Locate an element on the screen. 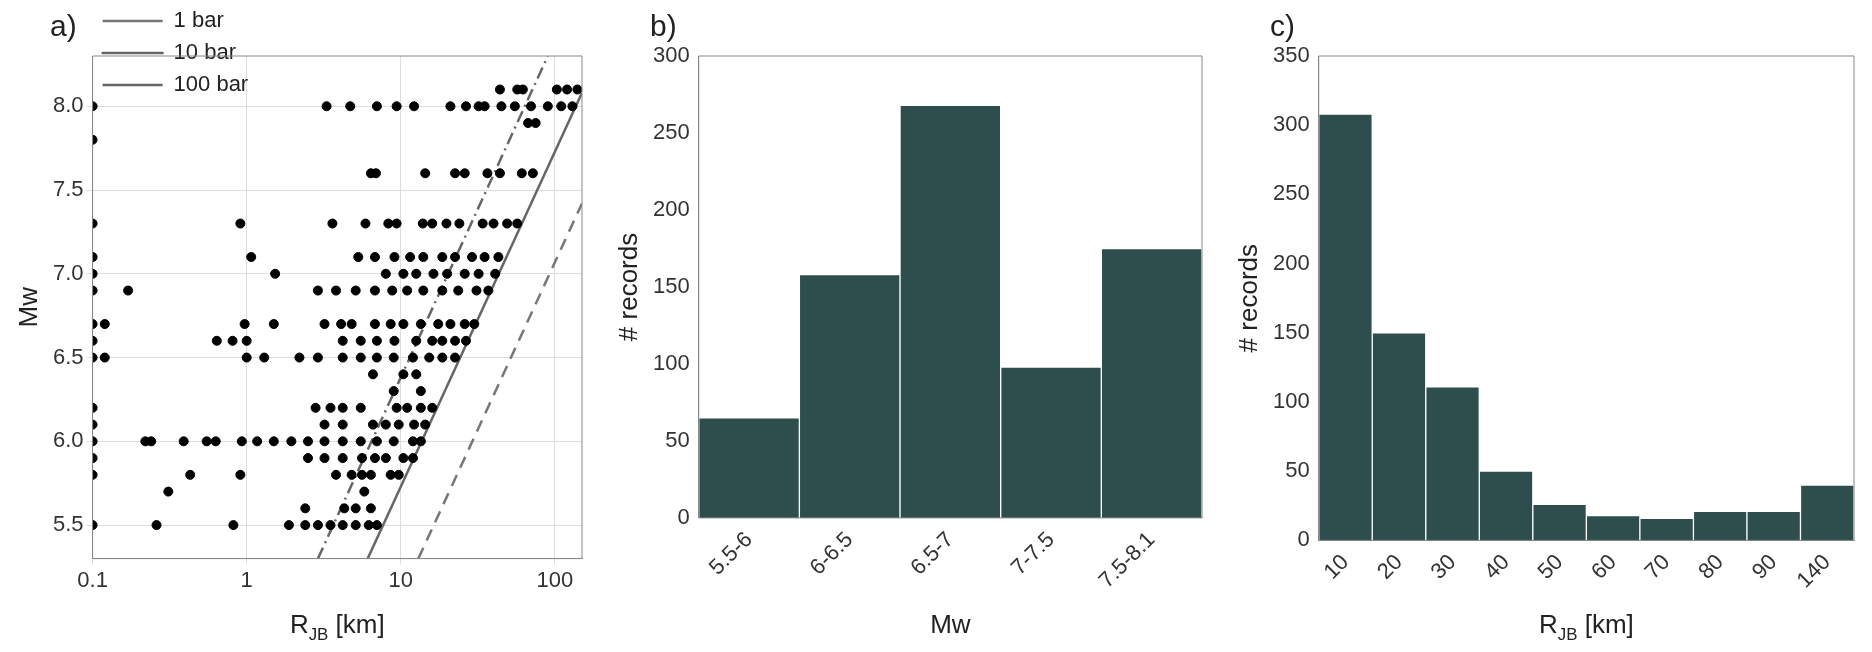  legend-label: 10 bar is located at coordinates (204, 52).